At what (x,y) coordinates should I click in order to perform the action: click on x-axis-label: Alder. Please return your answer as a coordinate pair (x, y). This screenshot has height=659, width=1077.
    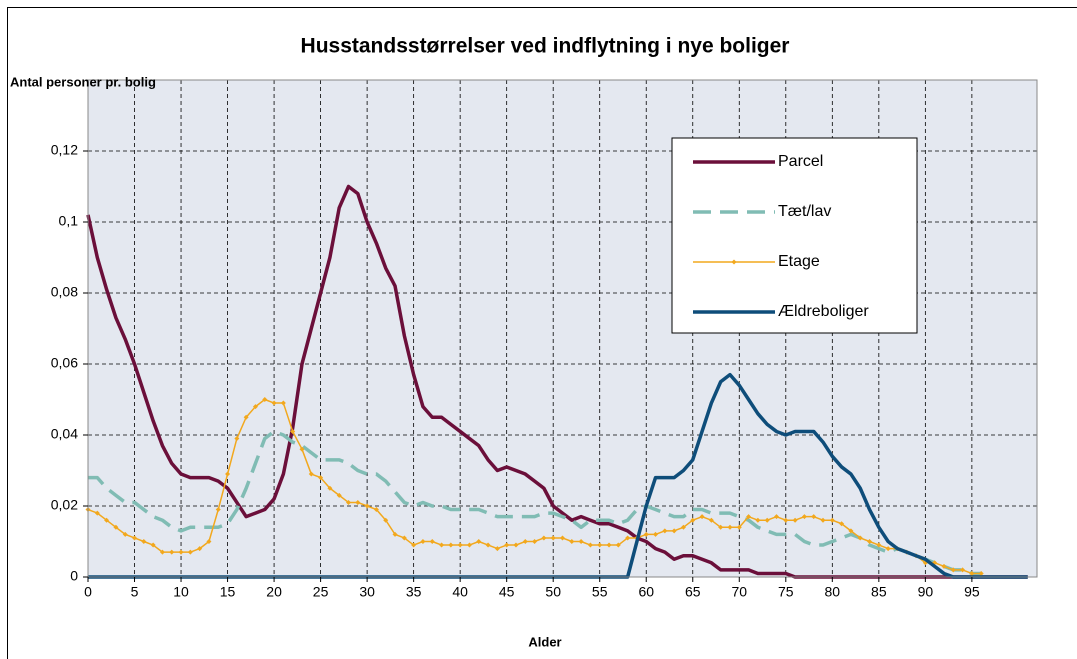
    Looking at the image, I should click on (544, 641).